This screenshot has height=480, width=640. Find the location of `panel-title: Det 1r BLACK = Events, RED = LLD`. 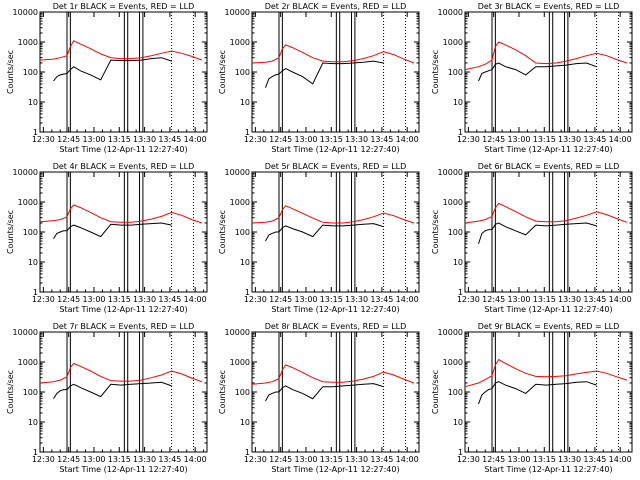

panel-title: Det 1r BLACK = Events, RED = LLD is located at coordinates (124, 6).